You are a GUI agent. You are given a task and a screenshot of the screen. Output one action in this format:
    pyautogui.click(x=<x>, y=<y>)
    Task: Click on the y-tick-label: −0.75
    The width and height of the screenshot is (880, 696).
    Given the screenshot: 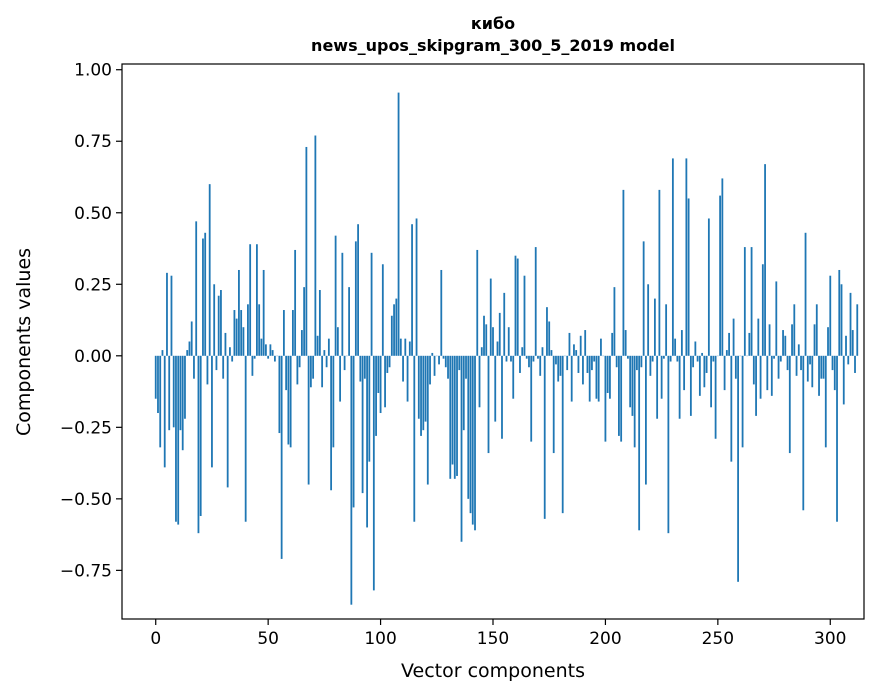 What is the action you would take?
    pyautogui.click(x=86, y=571)
    